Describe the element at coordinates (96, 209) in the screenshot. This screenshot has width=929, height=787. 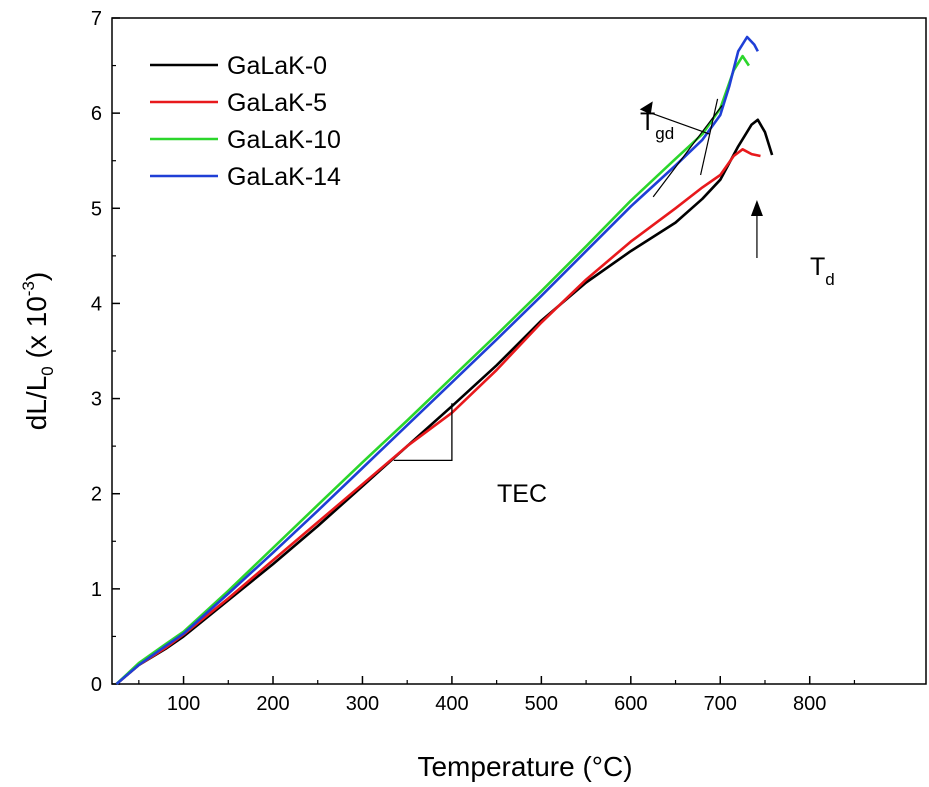
I see `y-tick-label: 5` at that location.